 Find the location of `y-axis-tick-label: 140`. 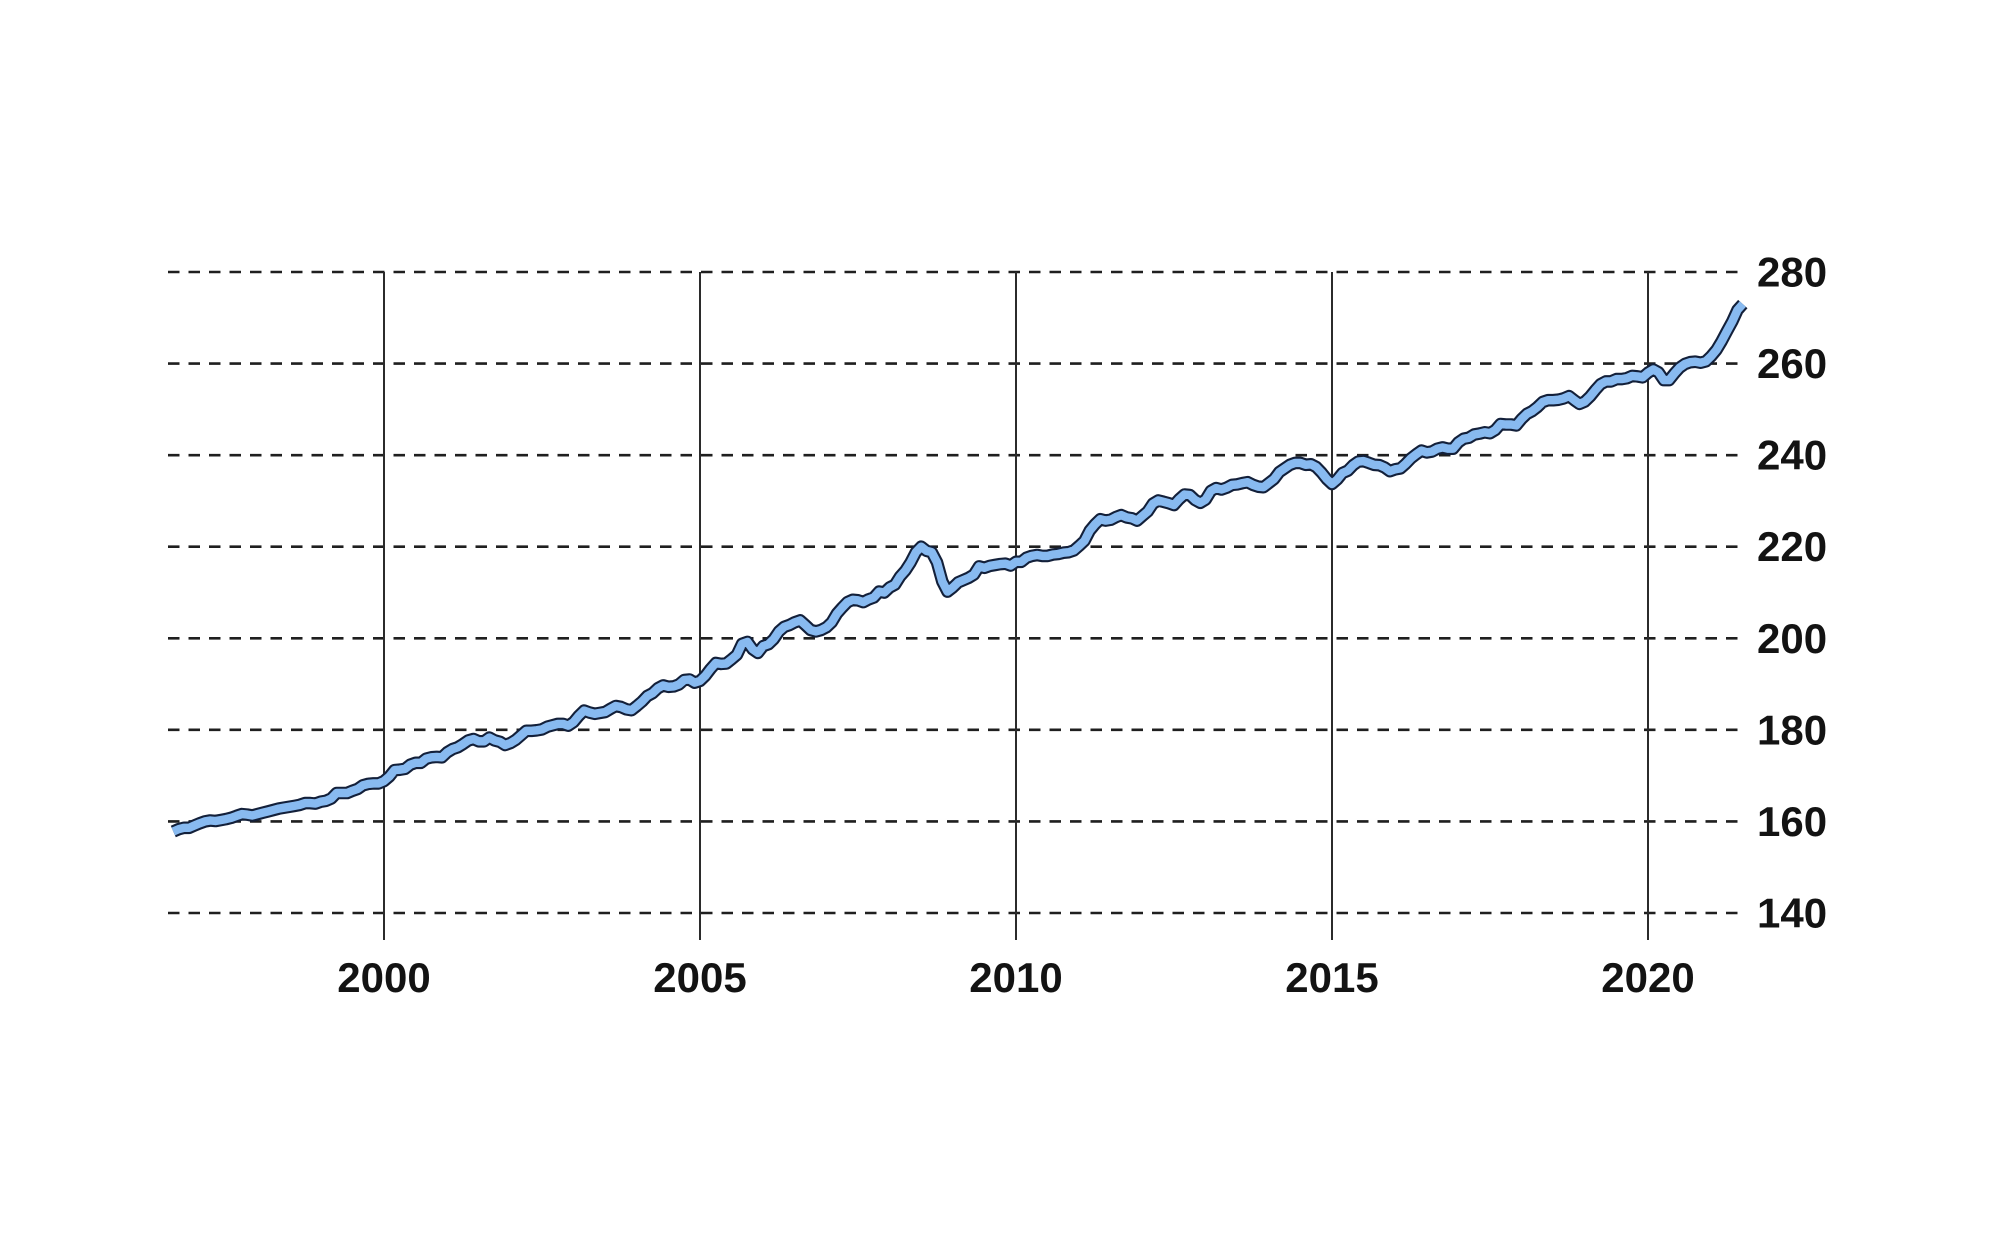

y-axis-tick-label: 140 is located at coordinates (1792, 913).